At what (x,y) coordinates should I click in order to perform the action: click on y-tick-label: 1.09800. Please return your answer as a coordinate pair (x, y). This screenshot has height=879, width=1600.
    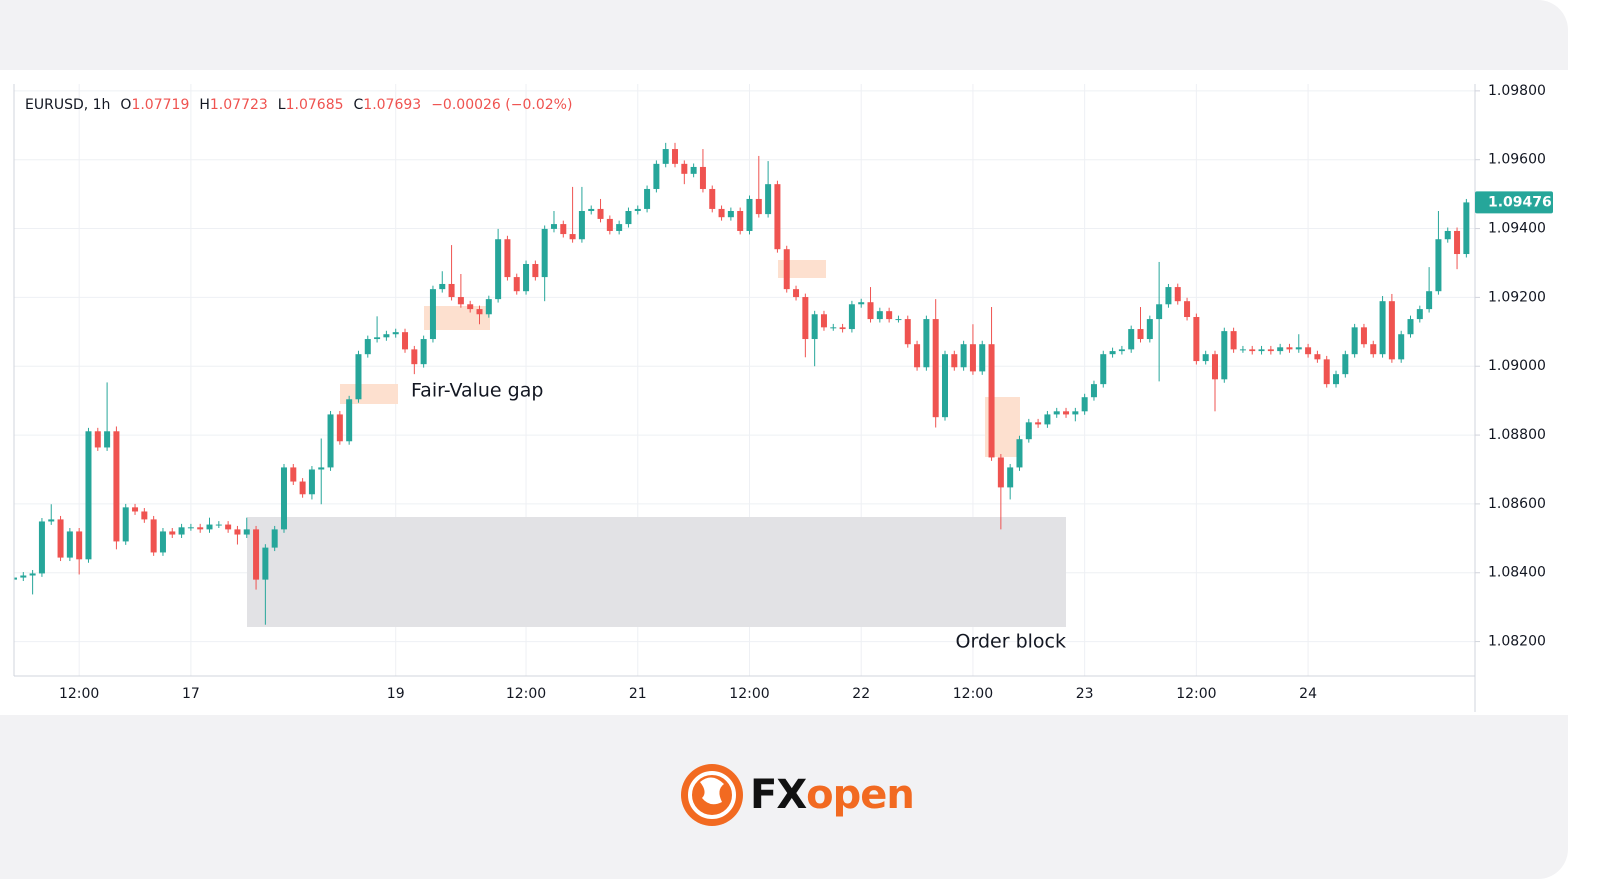
    Looking at the image, I should click on (1517, 91).